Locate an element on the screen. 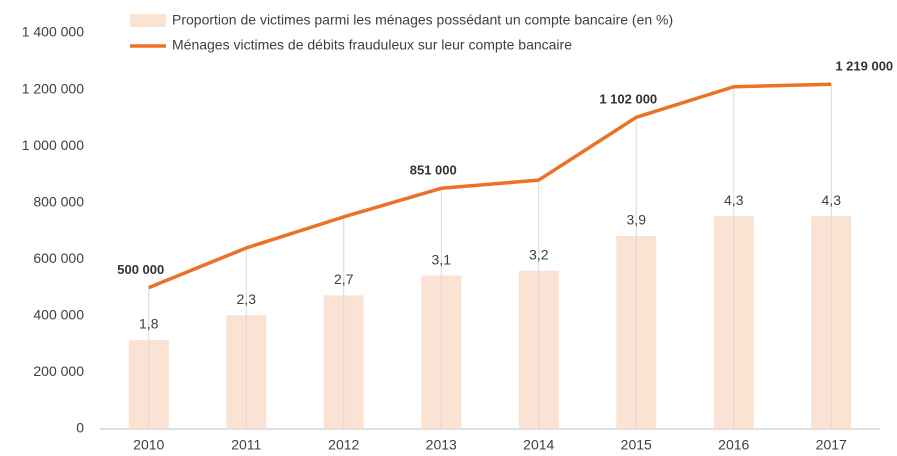 The height and width of the screenshot is (456, 897). bar-value-label: 3,2 is located at coordinates (539, 254).